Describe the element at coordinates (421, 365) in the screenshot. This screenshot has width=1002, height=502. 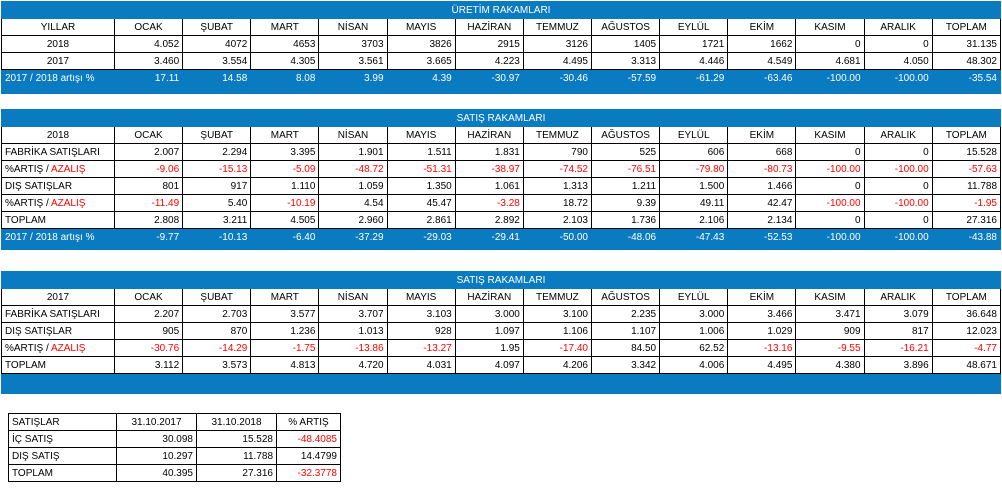
I see `cell-value: 4.031` at that location.